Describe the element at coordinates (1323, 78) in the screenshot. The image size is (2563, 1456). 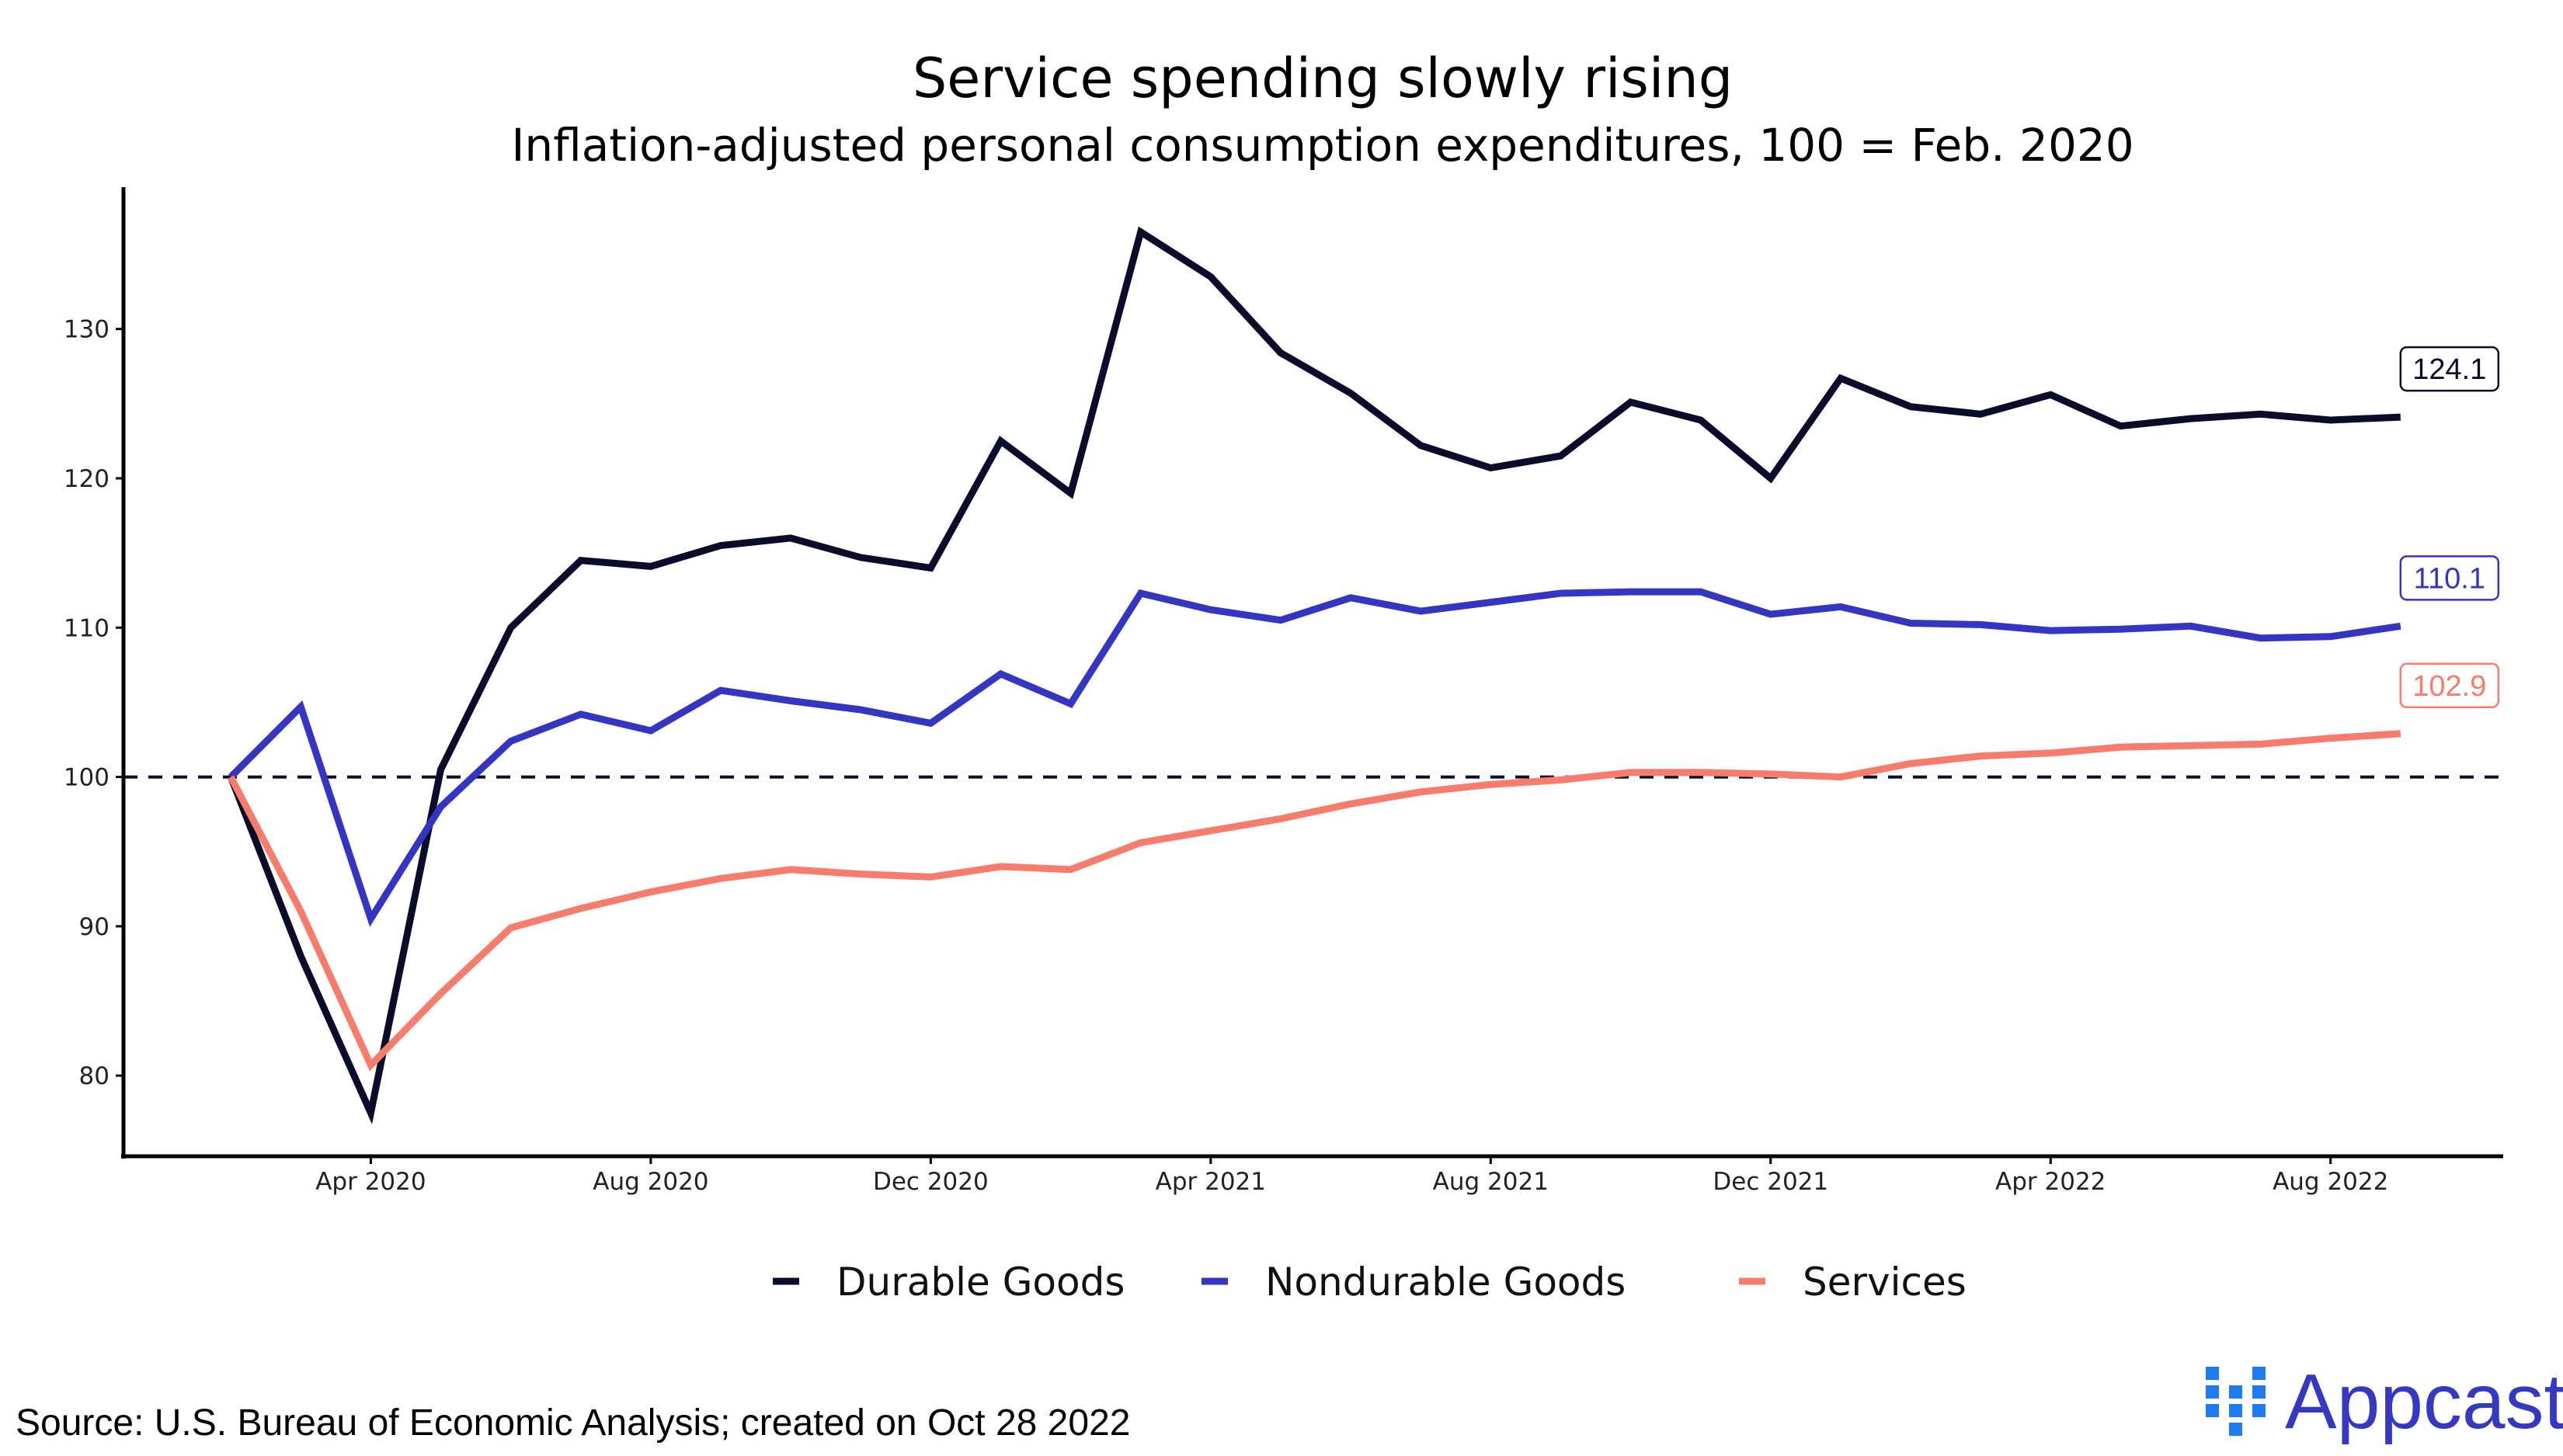
I see `chart-title: Service spending slowly rising` at that location.